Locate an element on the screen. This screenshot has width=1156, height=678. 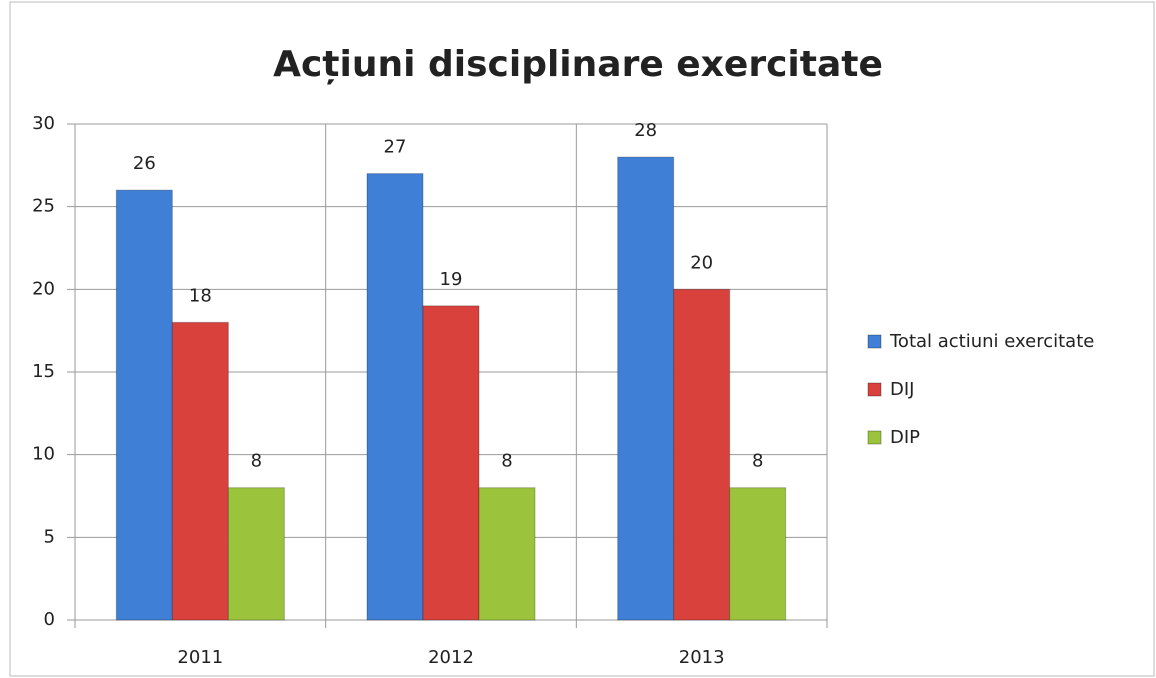
y-tick-label: 15 is located at coordinates (43, 371).